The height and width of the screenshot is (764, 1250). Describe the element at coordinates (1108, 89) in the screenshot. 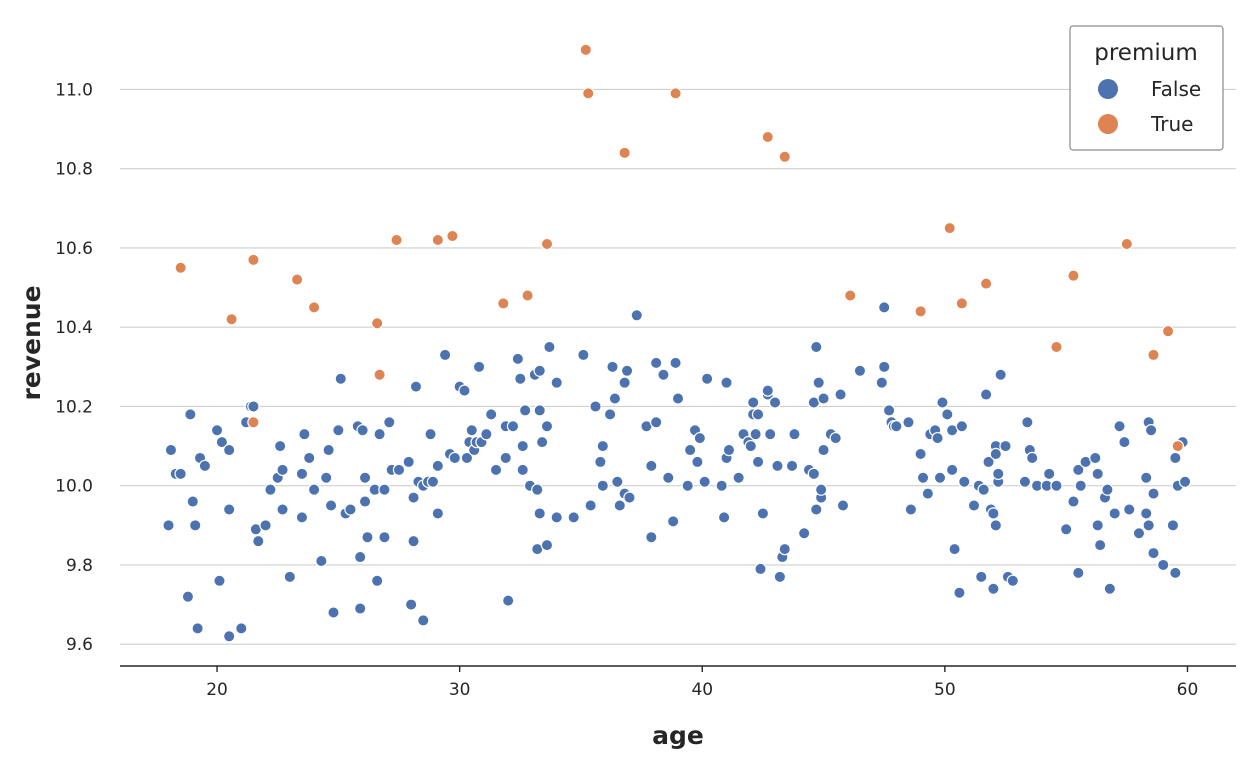

I see `legend-marker-false` at that location.